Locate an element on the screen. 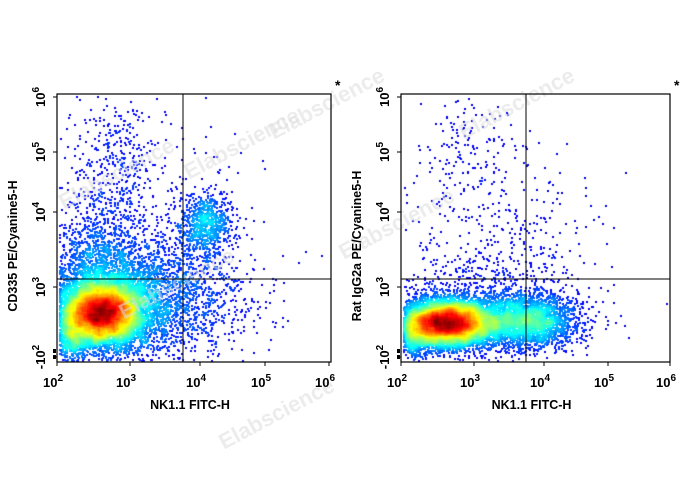 The height and width of the screenshot is (490, 688). y-axis-label: Rat IgG2a PE/Cyanine5-H is located at coordinates (357, 246).